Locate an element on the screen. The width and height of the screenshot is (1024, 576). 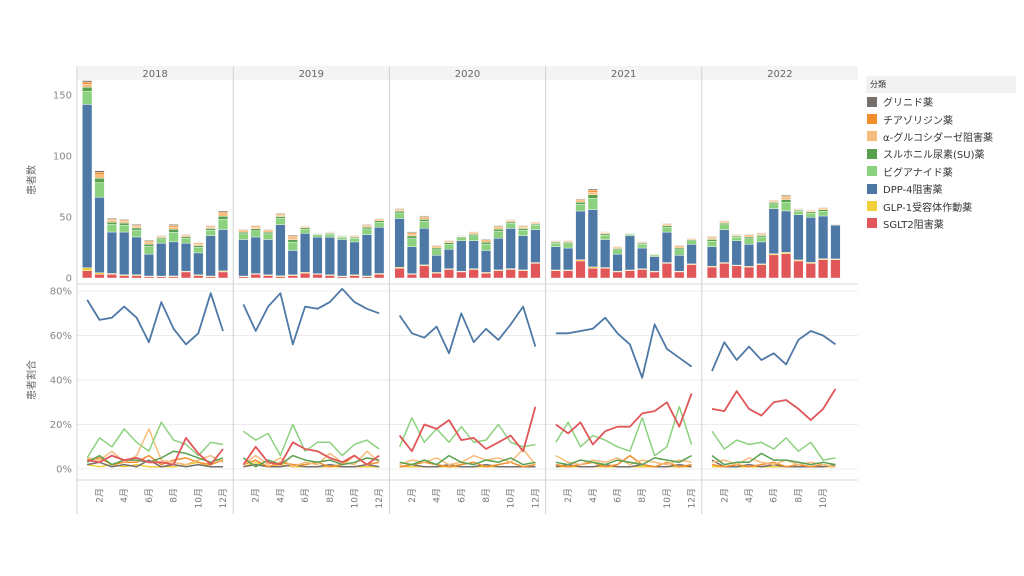
legend-item: SGLT2阻害薬 is located at coordinates (941, 223).